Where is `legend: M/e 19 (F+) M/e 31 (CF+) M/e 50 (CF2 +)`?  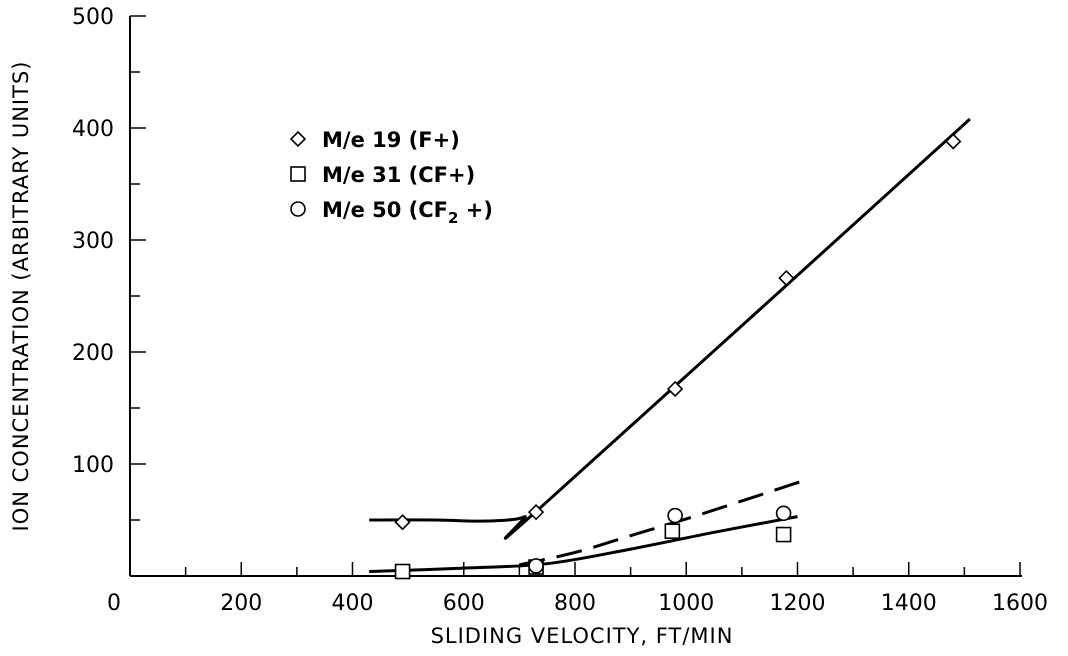 legend: M/e 19 (F+) M/e 31 (CF+) M/e 50 (CF2 +) is located at coordinates (391, 177).